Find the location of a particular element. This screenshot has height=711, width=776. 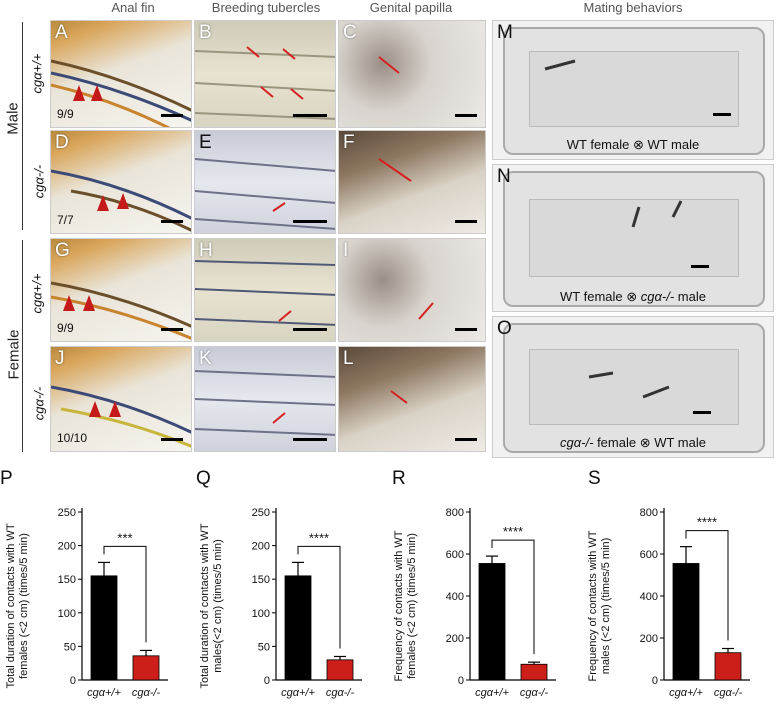

panel-g-anal-fin: G 9/9 is located at coordinates (121, 290).